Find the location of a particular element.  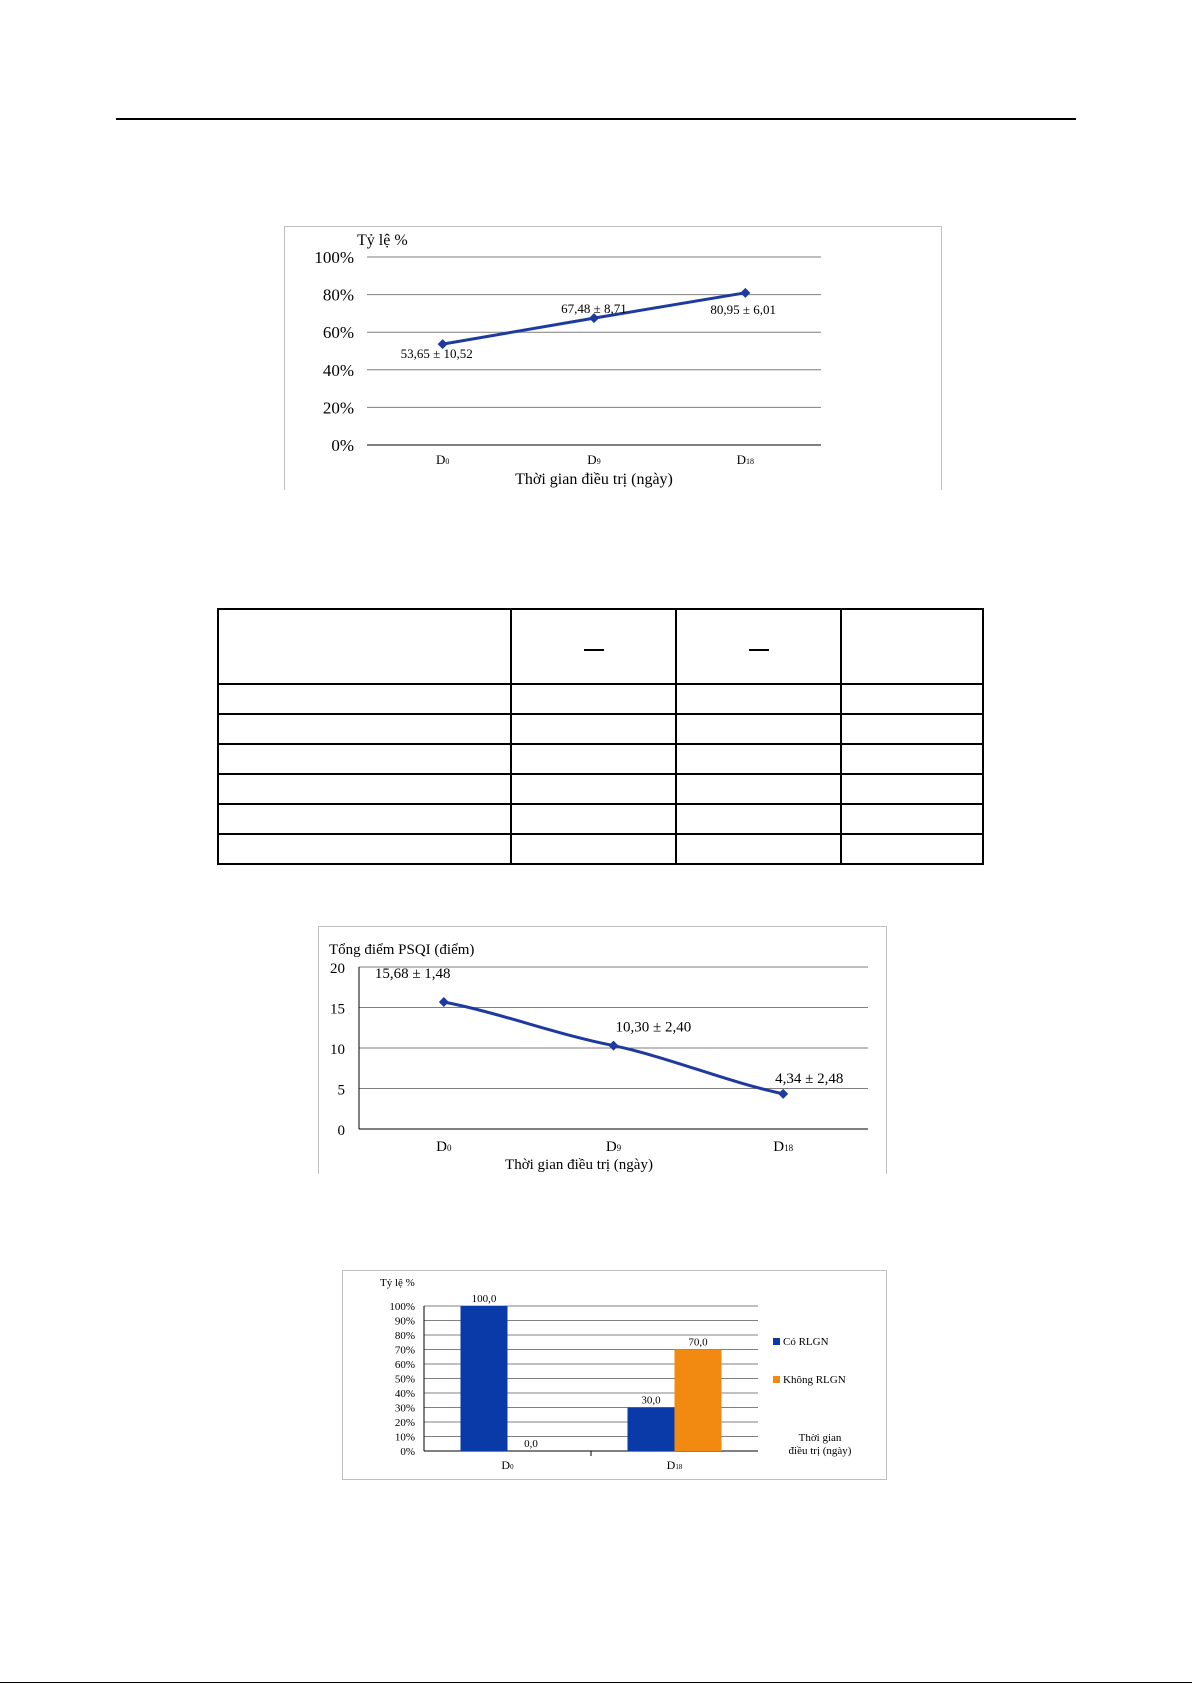

chart-3-ytick-label: 20% is located at coordinates (405, 1423).